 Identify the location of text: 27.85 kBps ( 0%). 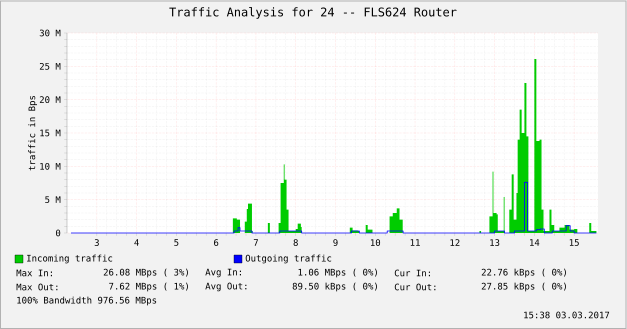
(524, 287).